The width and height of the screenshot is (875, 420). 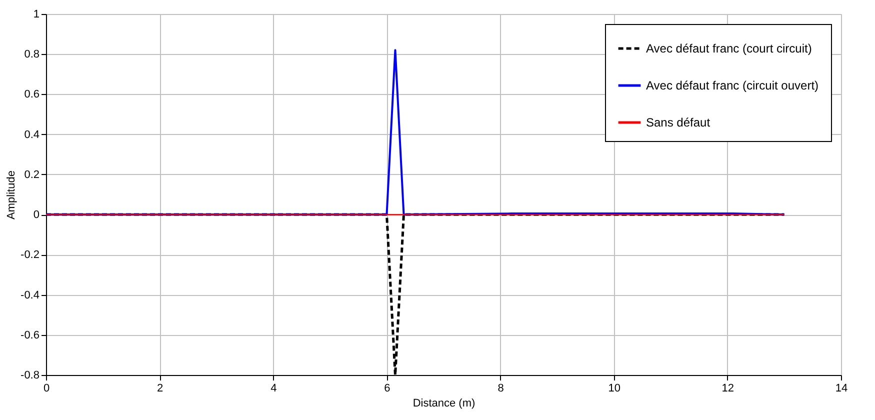 I want to click on x-tick-label: 14, so click(x=841, y=388).